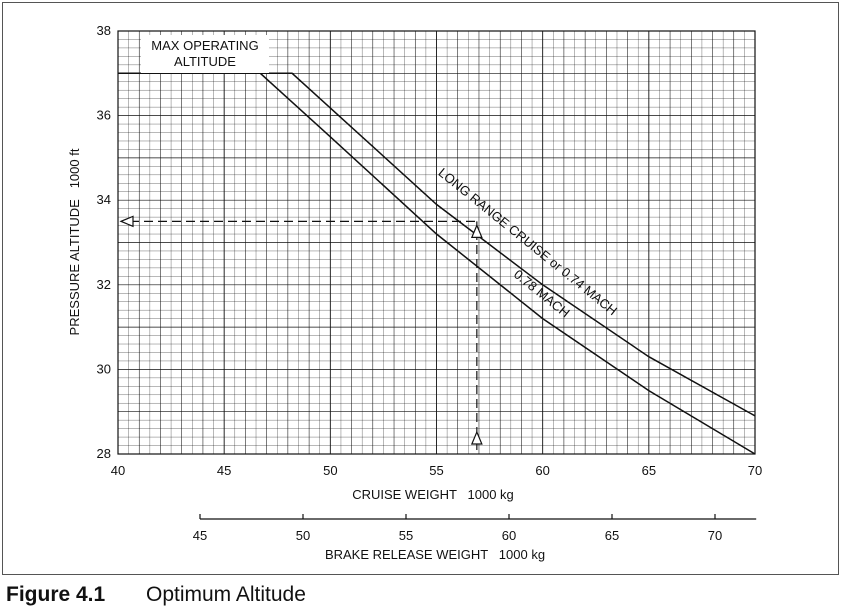 The width and height of the screenshot is (845, 612). Describe the element at coordinates (226, 594) in the screenshot. I see `figure-title: Optimum Altitude` at that location.